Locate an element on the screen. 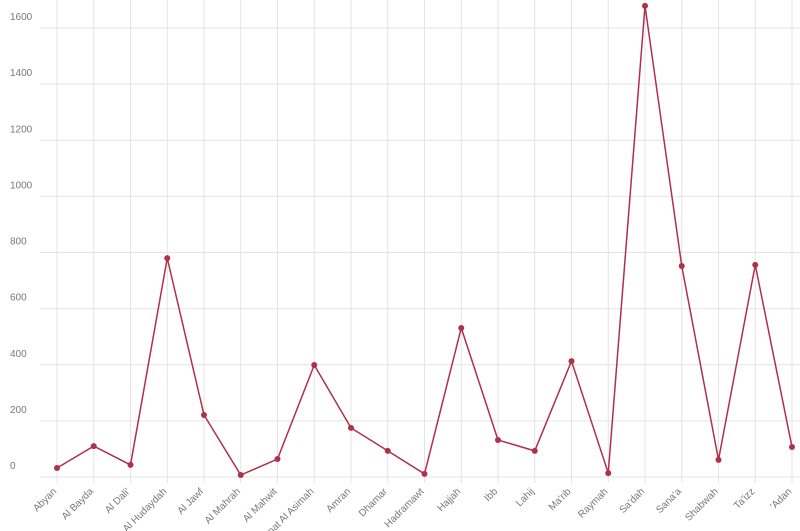 Image resolution: width=800 pixels, height=531 pixels. x-tick-label: Shabwah is located at coordinates (701, 504).